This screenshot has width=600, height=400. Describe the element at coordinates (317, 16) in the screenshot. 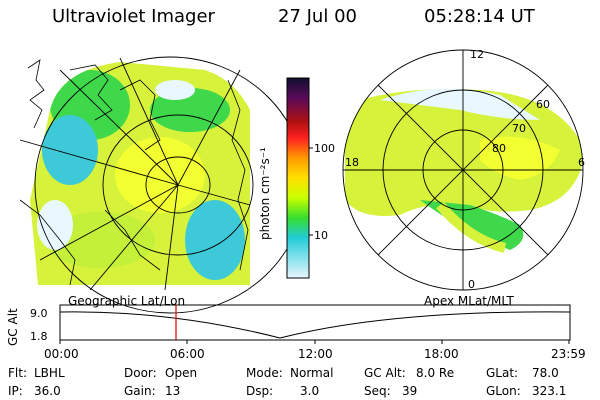

I see `header-date: 27 Jul 00` at that location.